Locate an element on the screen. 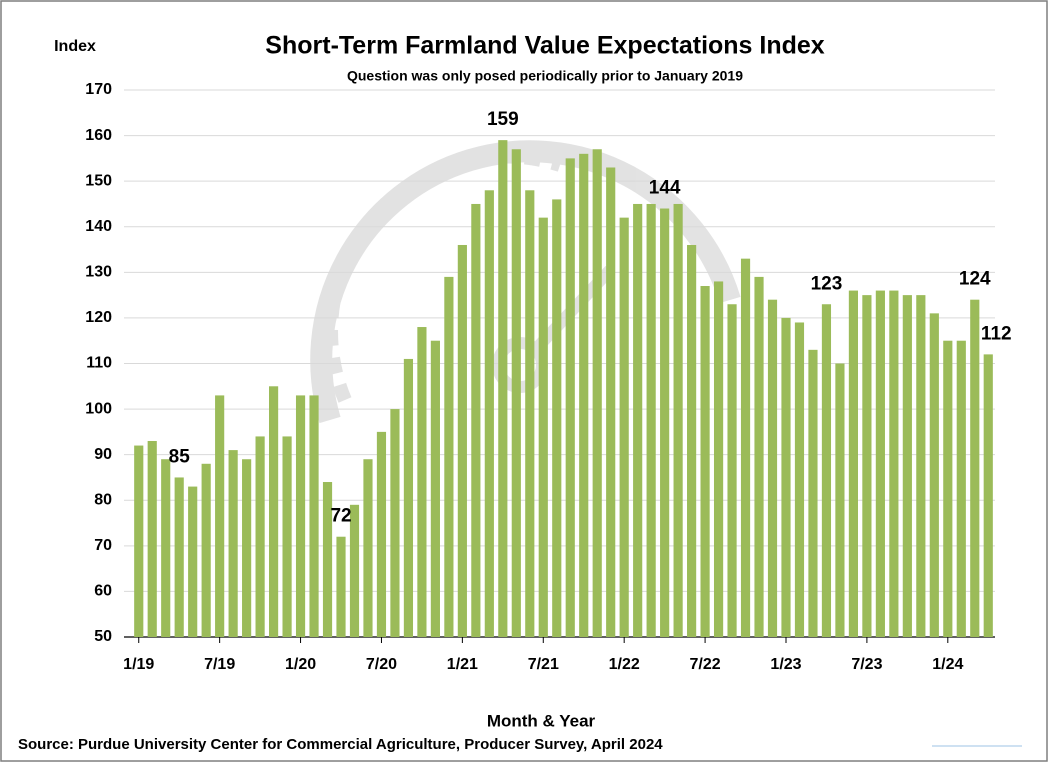 This screenshot has width=1050, height=764. y-tick-label: 70 is located at coordinates (103, 545).